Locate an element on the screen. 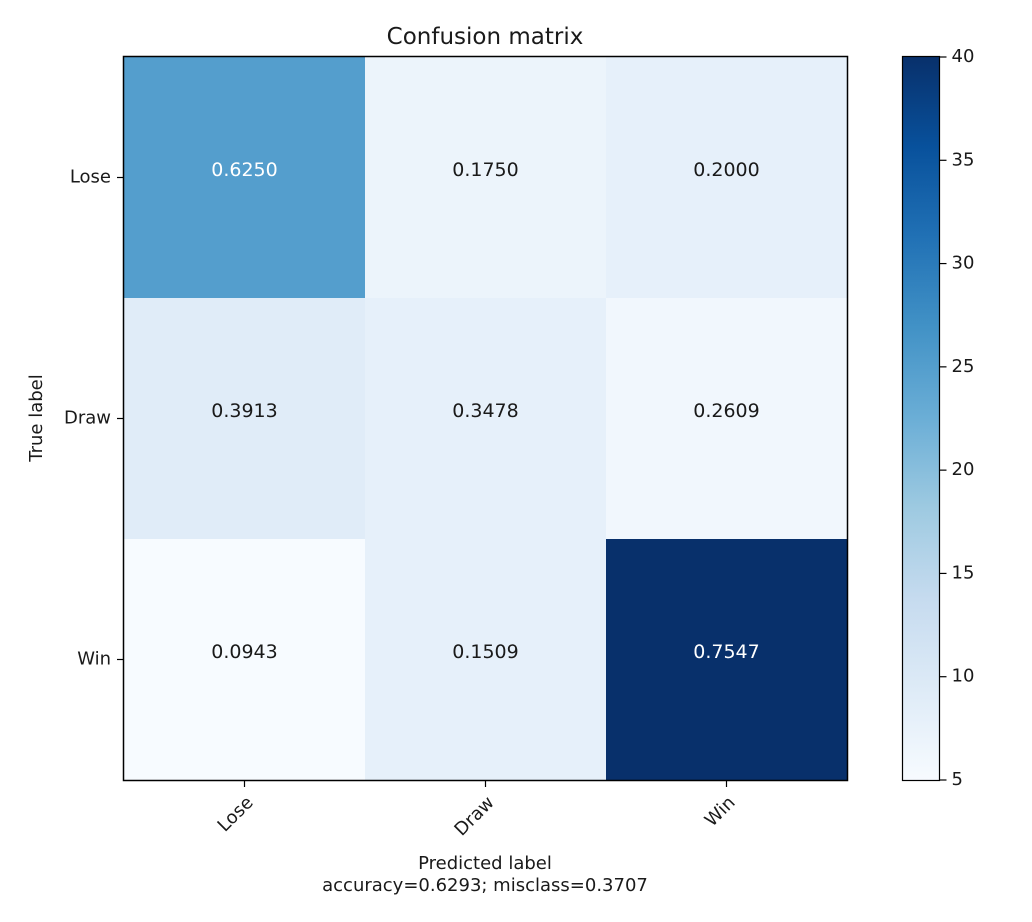 This screenshot has height=922, width=1032. cell-value-label: 0.3478 is located at coordinates (485, 411).